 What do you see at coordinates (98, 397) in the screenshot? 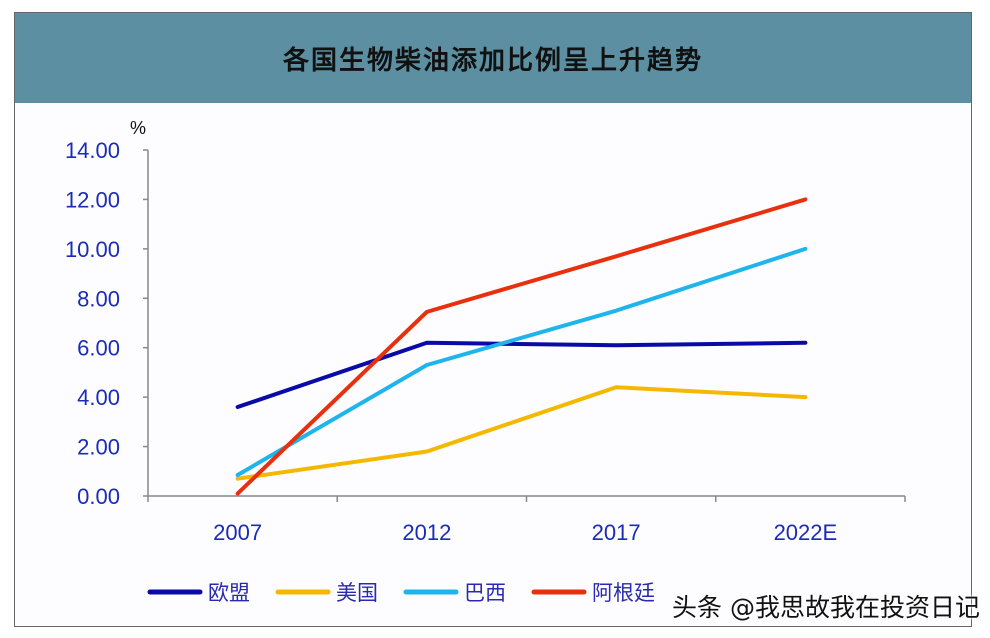
I see `y-tick-label: 4.00` at bounding box center [98, 397].